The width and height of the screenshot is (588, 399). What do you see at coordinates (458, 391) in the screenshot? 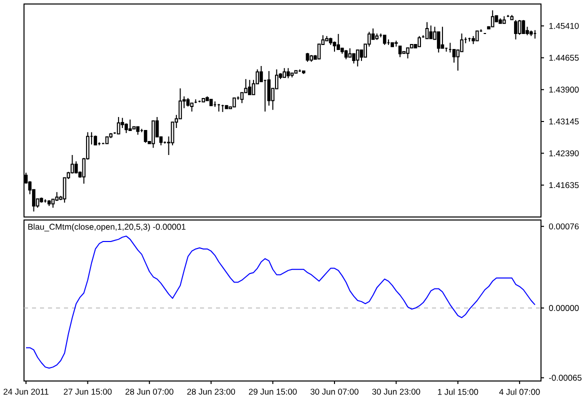
I see `x-tick-label: 1 Jul 15:00` at bounding box center [458, 391].